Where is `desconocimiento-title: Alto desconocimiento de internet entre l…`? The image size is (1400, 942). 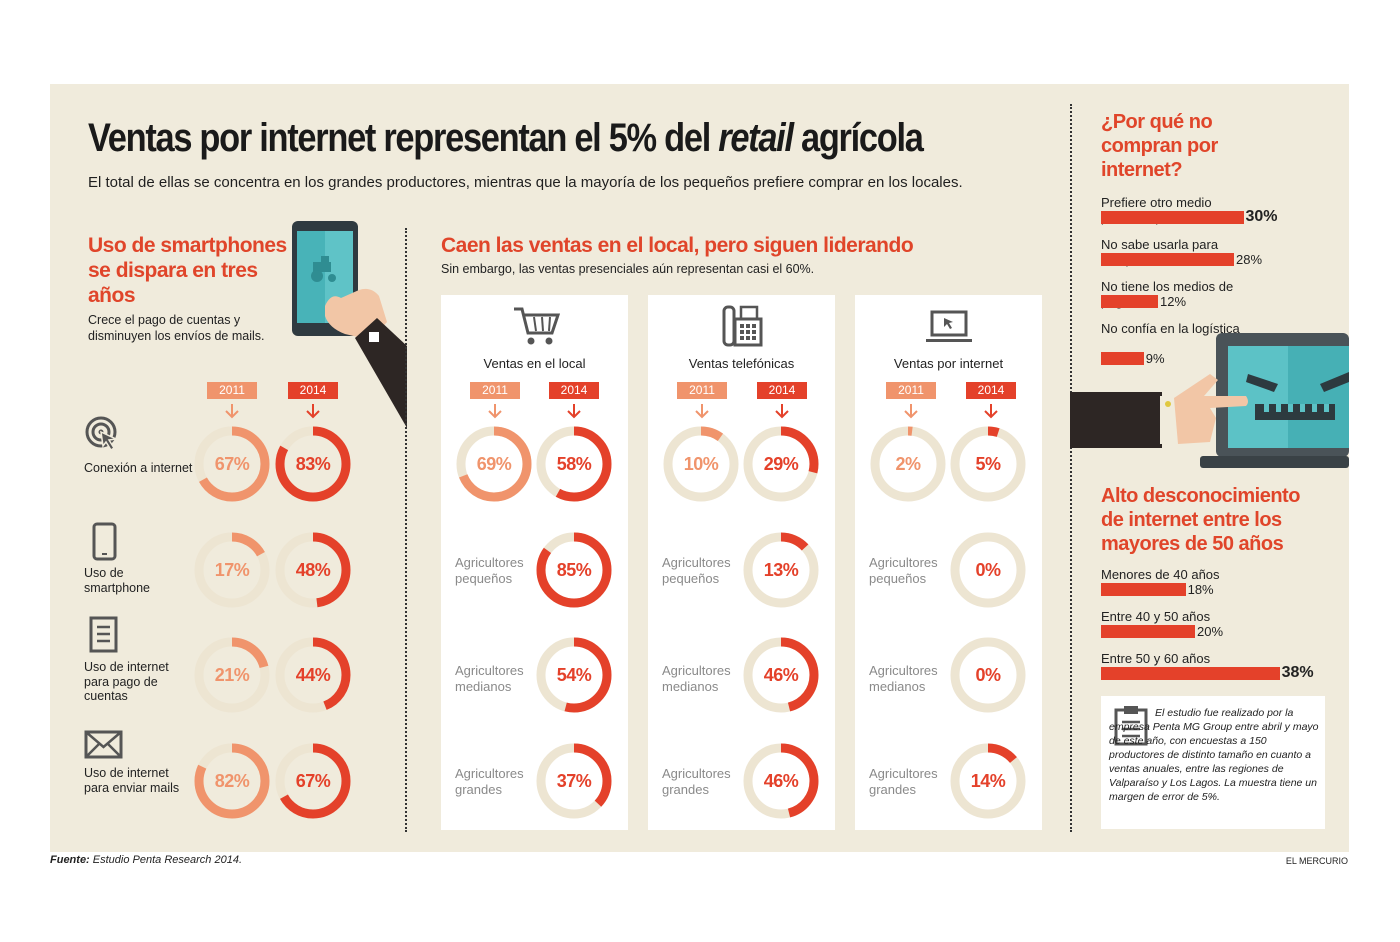
desconocimiento-title: Alto desconocimiento de internet entre l… is located at coordinates (1200, 520).